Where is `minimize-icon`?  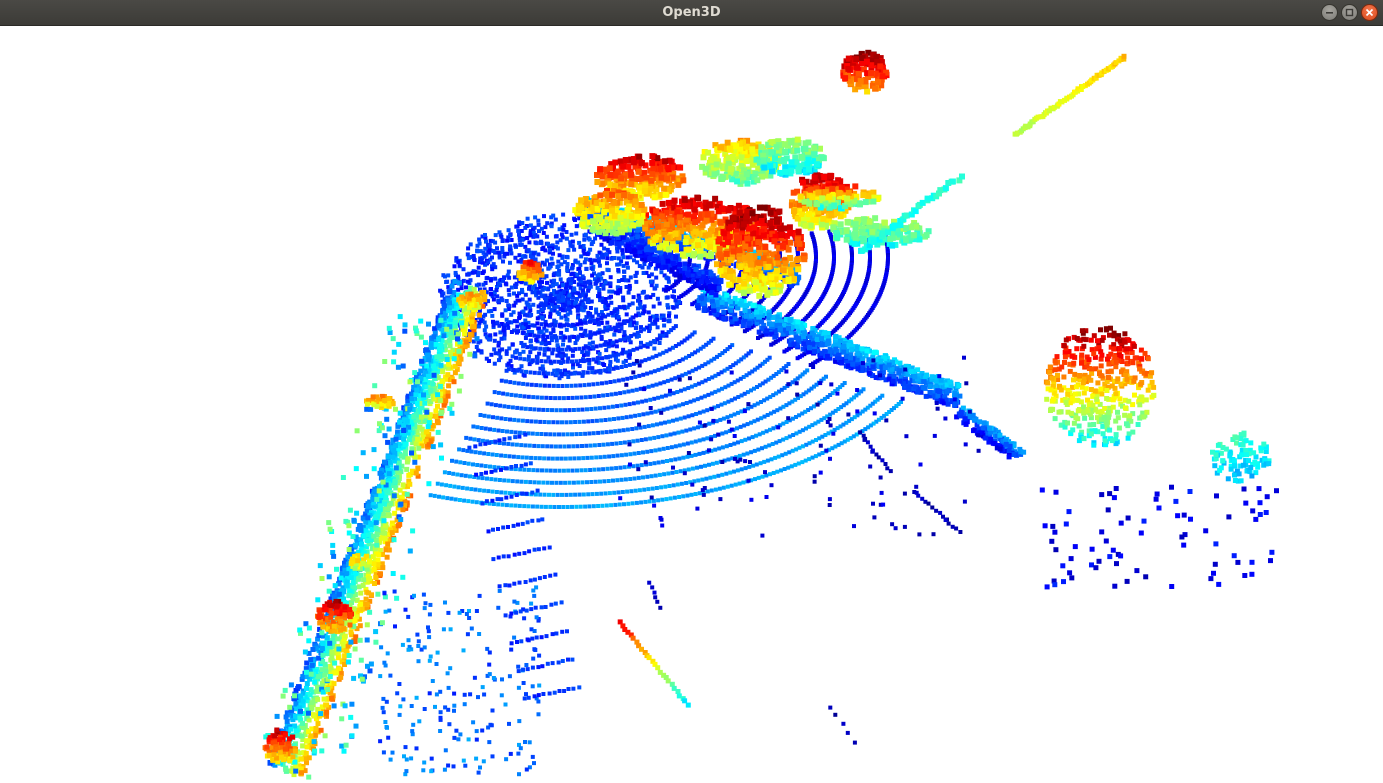
minimize-icon is located at coordinates (1329, 13).